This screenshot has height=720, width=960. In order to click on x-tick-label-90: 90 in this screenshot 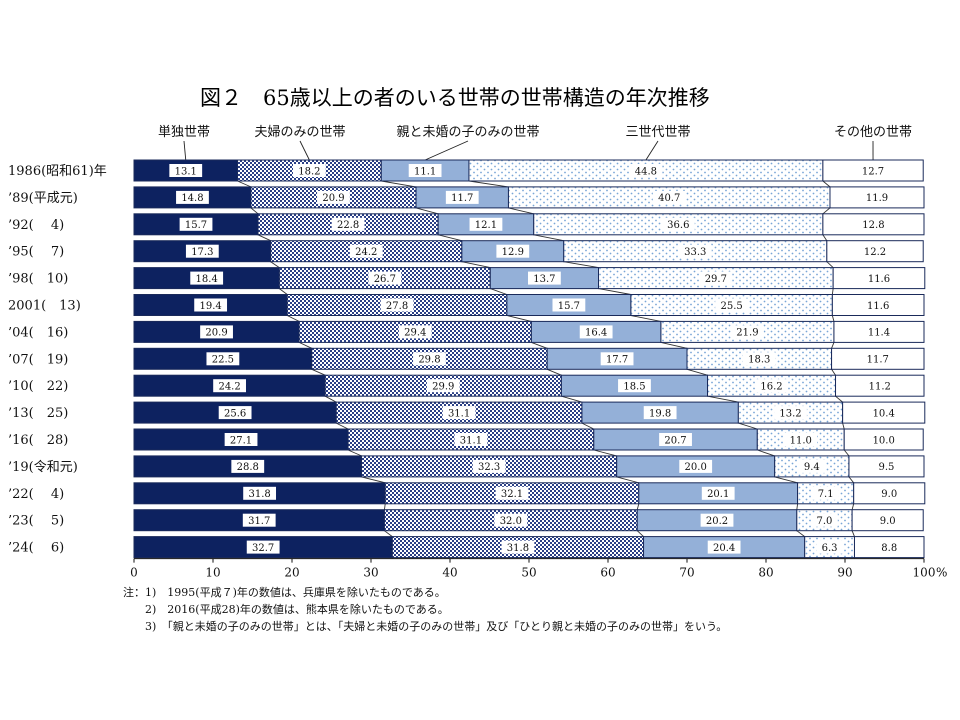, I will do `click(844, 573)`.